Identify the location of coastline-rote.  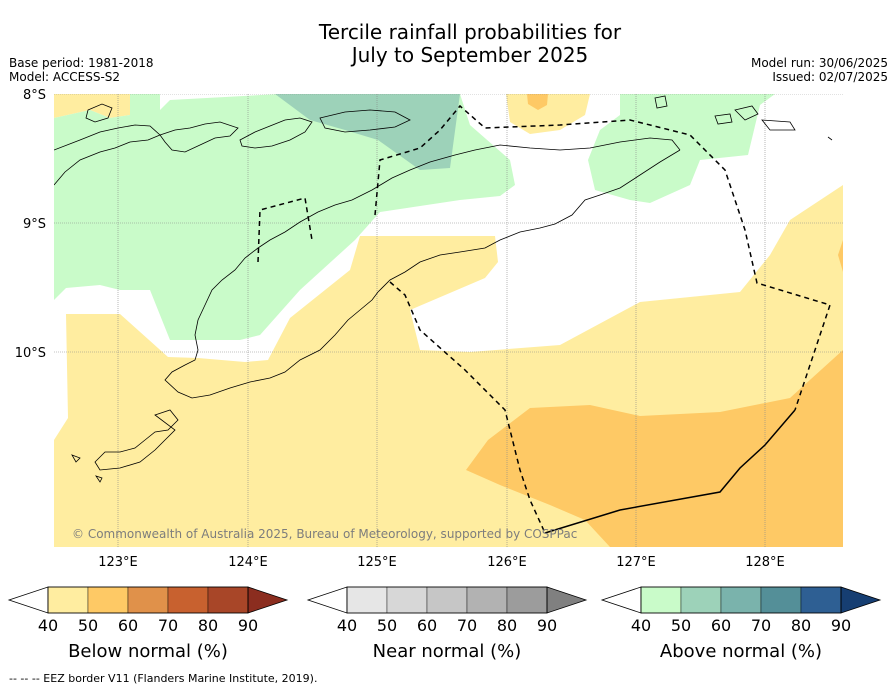
(136, 440).